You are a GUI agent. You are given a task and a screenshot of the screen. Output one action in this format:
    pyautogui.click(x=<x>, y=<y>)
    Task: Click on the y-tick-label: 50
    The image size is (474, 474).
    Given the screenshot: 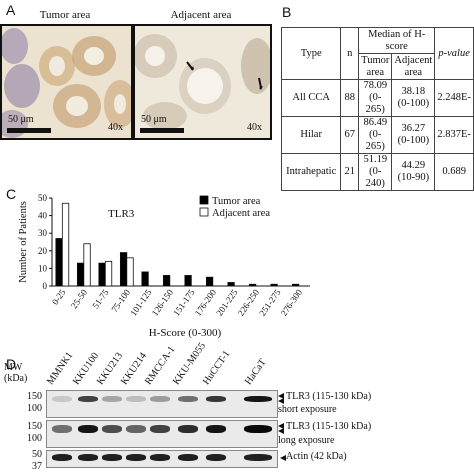 What is the action you would take?
    pyautogui.click(x=43, y=198)
    